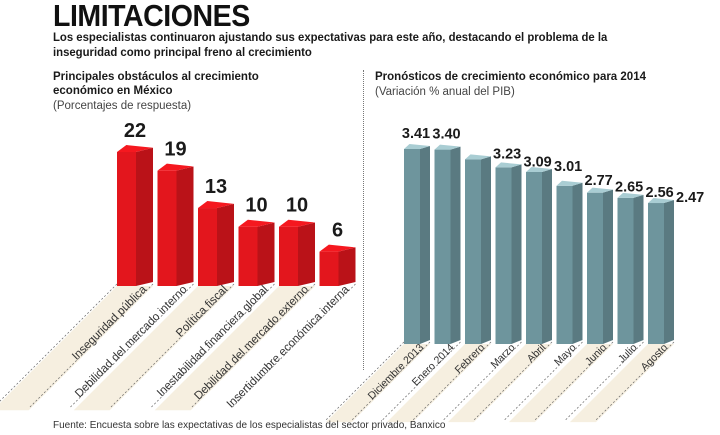 The height and width of the screenshot is (435, 720). I want to click on left-bar: 19, so click(175, 212).